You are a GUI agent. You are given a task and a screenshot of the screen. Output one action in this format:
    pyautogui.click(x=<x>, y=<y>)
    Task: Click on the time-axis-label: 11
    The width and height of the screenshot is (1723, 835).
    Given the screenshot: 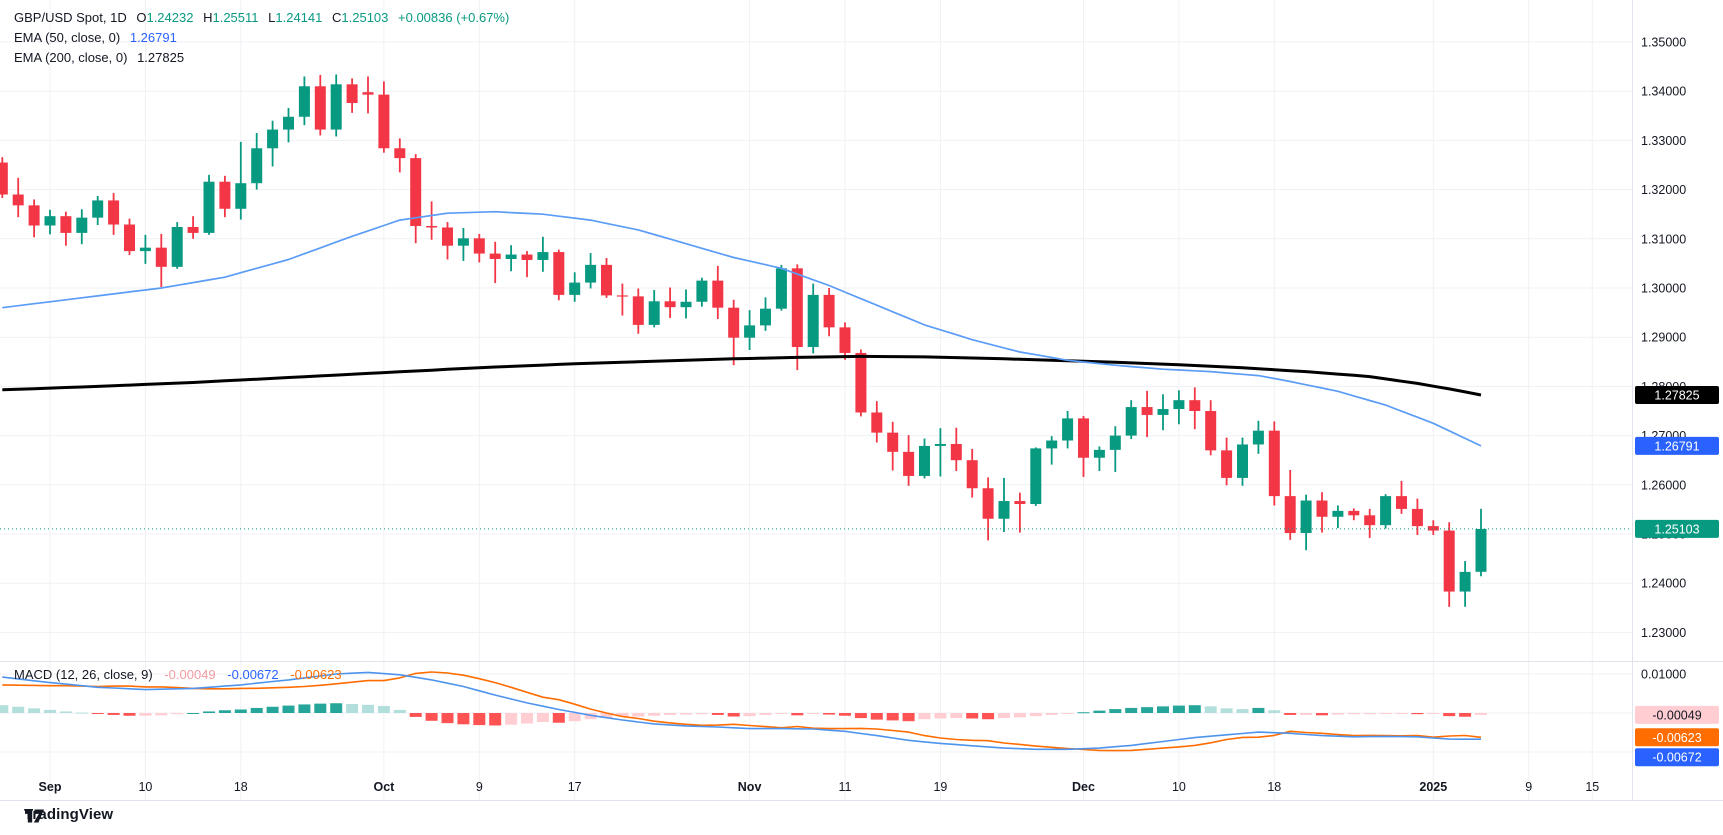 What is the action you would take?
    pyautogui.click(x=845, y=787)
    